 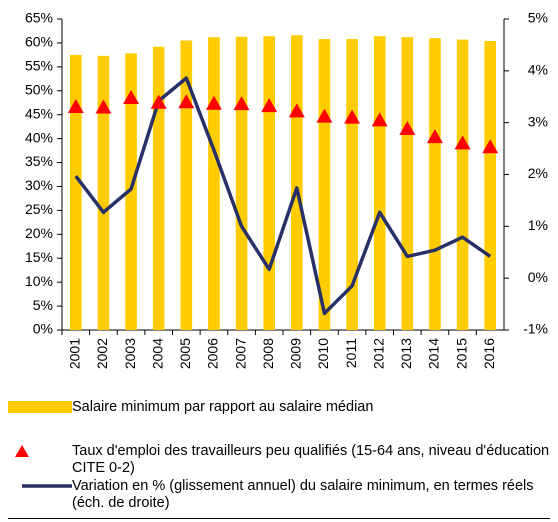 What do you see at coordinates (351, 353) in the screenshot?
I see `x-tick-label: 2011` at bounding box center [351, 353].